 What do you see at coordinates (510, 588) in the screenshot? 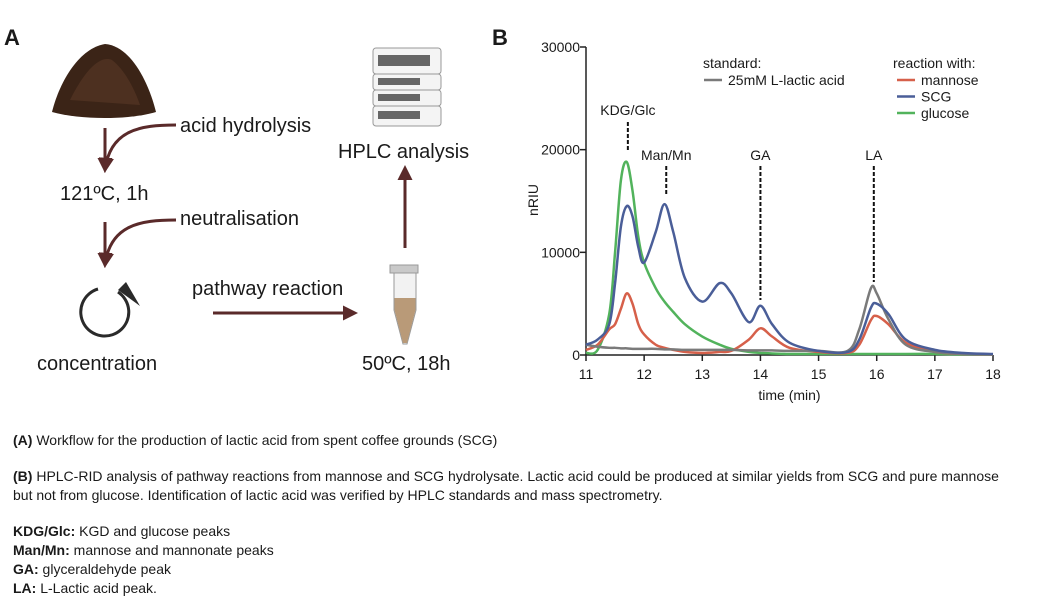
I see `caption: LA: L-Lactic acid peak.` at bounding box center [510, 588].